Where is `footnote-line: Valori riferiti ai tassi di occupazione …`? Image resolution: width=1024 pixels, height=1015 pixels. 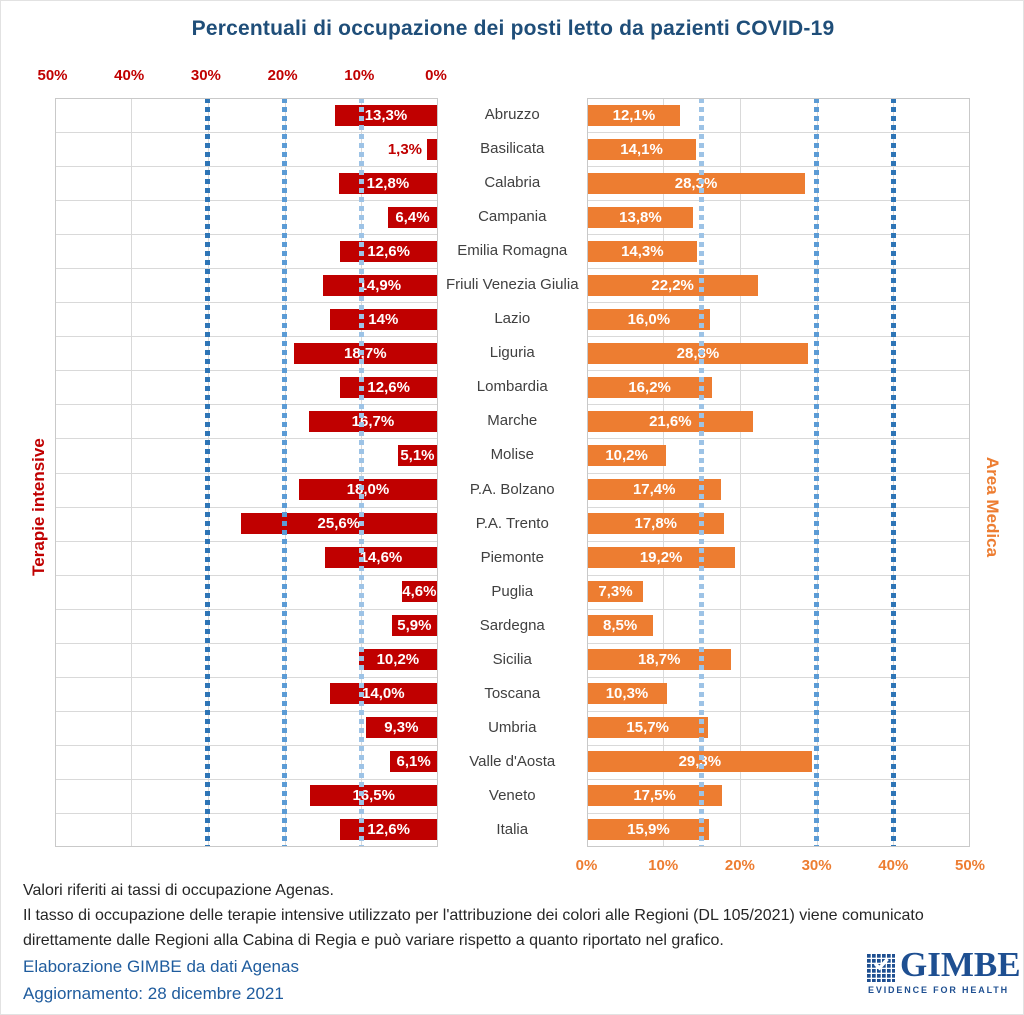 footnote-line: Valori riferiti ai tassi di occupazione … is located at coordinates (178, 890).